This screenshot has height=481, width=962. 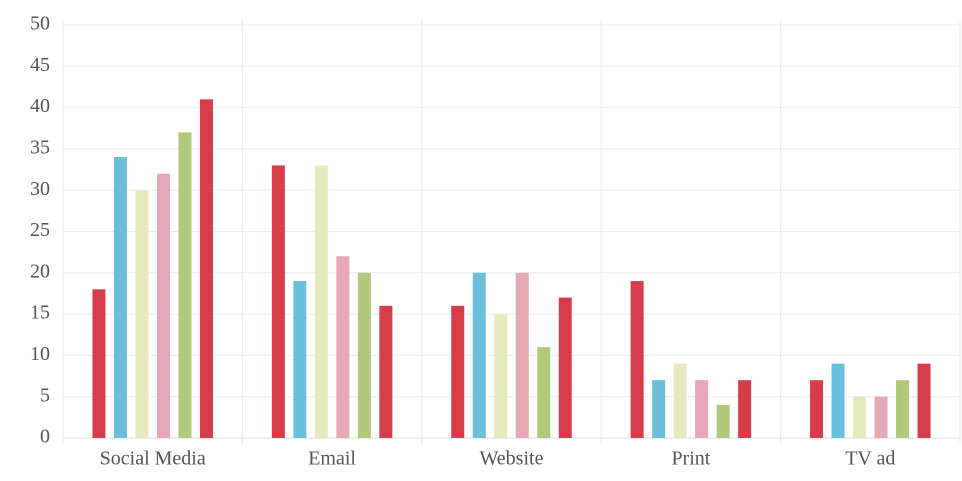 What do you see at coordinates (153, 459) in the screenshot?
I see `x-tick-label: Social Media` at bounding box center [153, 459].